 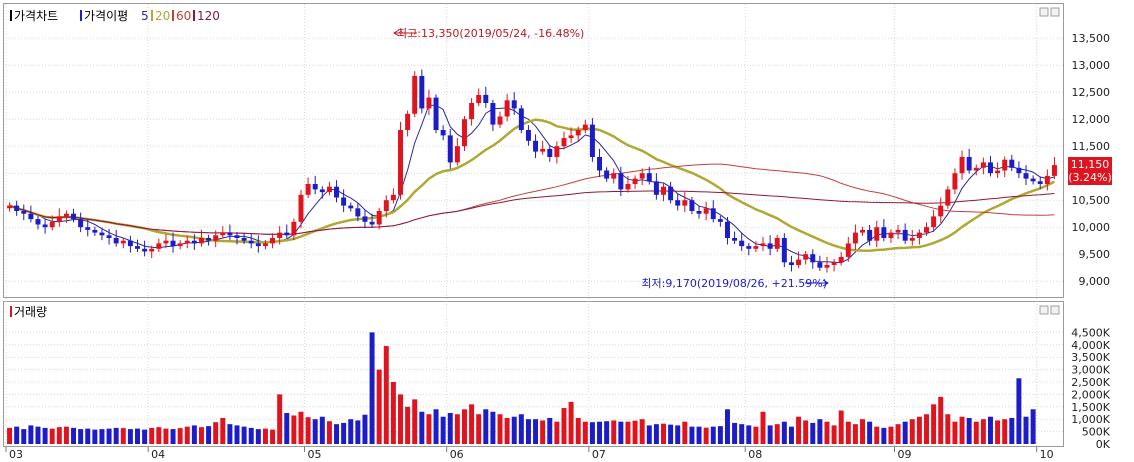 I want to click on legend-marker-ma20, so click(x=152, y=15).